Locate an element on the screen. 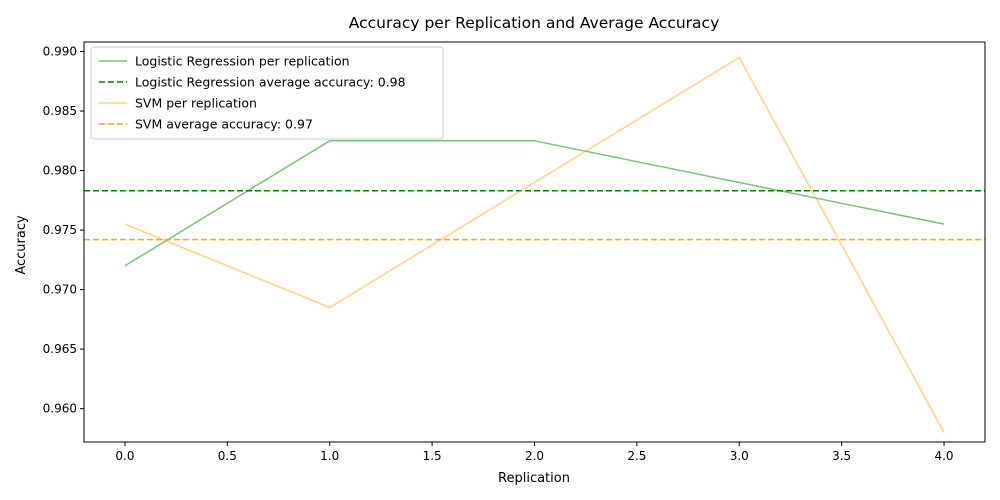 The width and height of the screenshot is (1000, 500). x-tick-label: 3.5 is located at coordinates (841, 456).